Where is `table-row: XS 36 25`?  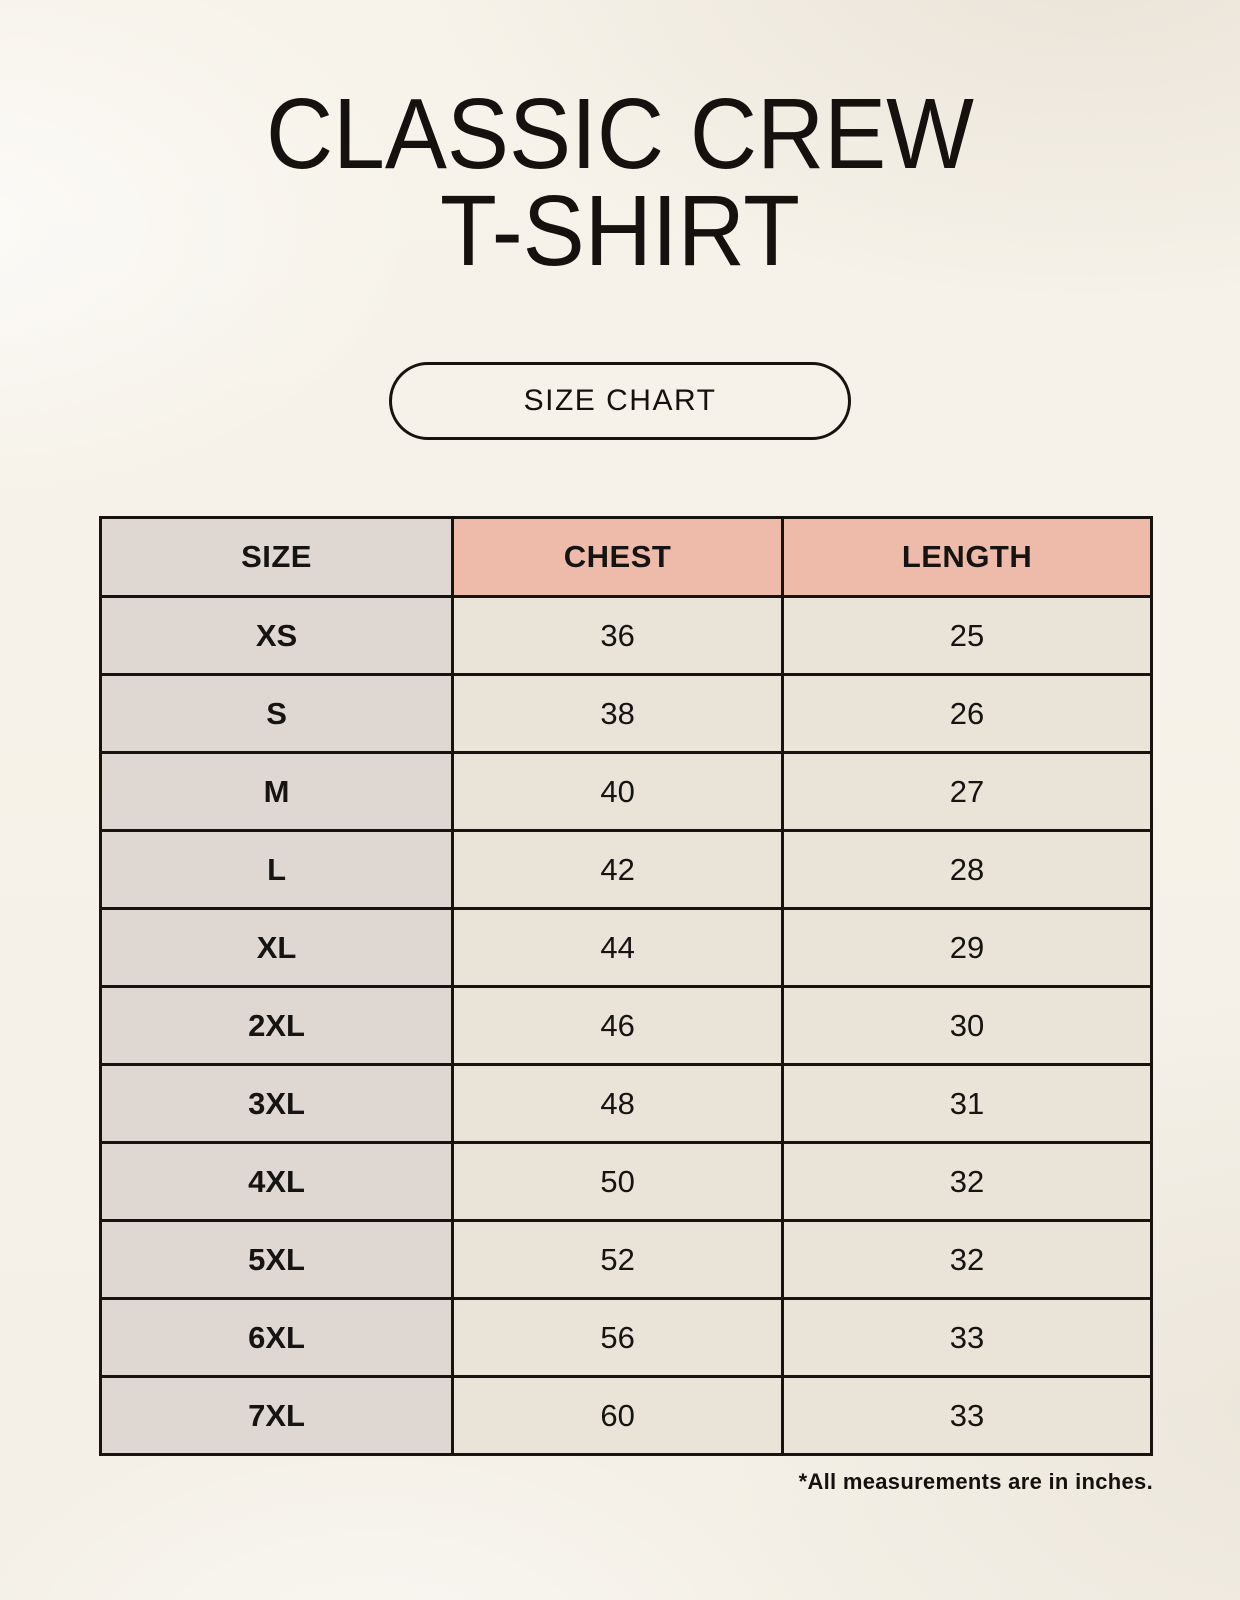 table-row: XS 36 25 is located at coordinates (625, 635).